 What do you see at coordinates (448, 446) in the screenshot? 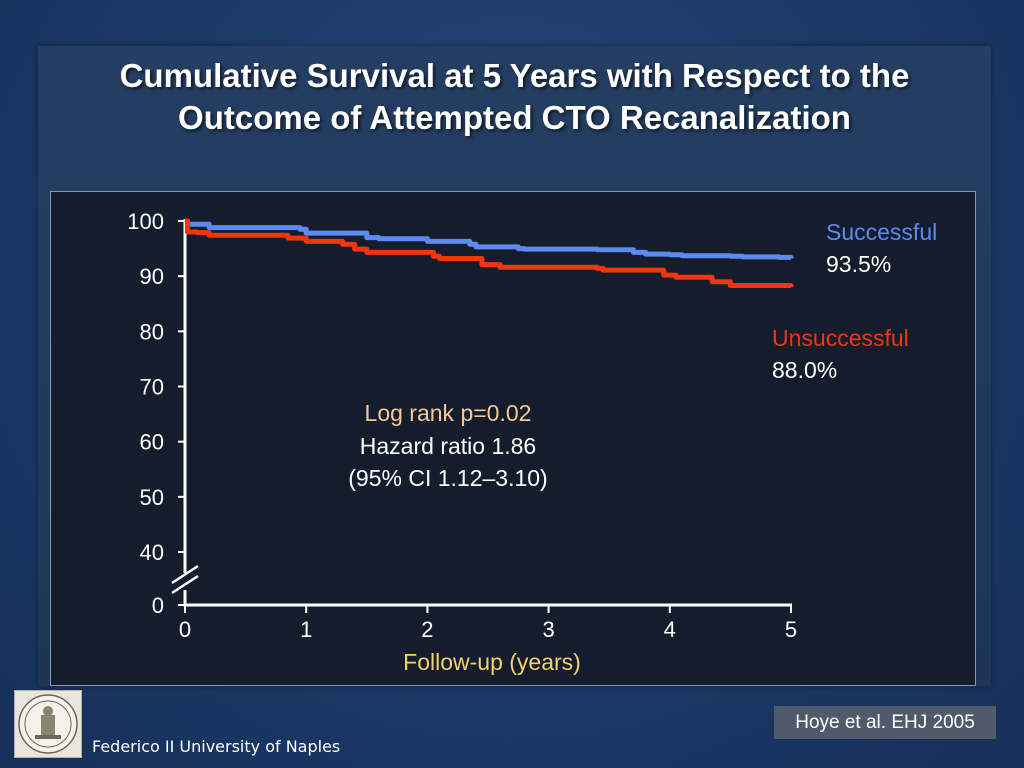
I see `stats-hazard-ratio: Hazard ratio 1.86` at bounding box center [448, 446].